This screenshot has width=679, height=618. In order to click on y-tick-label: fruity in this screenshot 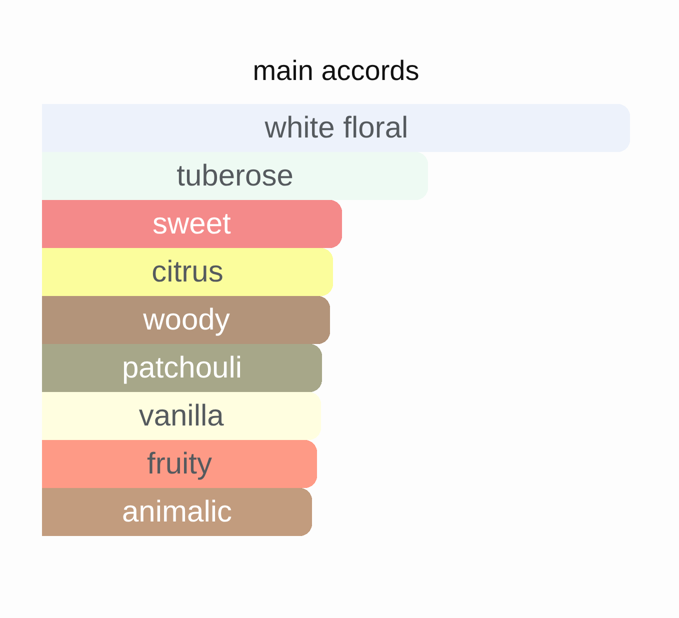, I will do `click(179, 464)`.